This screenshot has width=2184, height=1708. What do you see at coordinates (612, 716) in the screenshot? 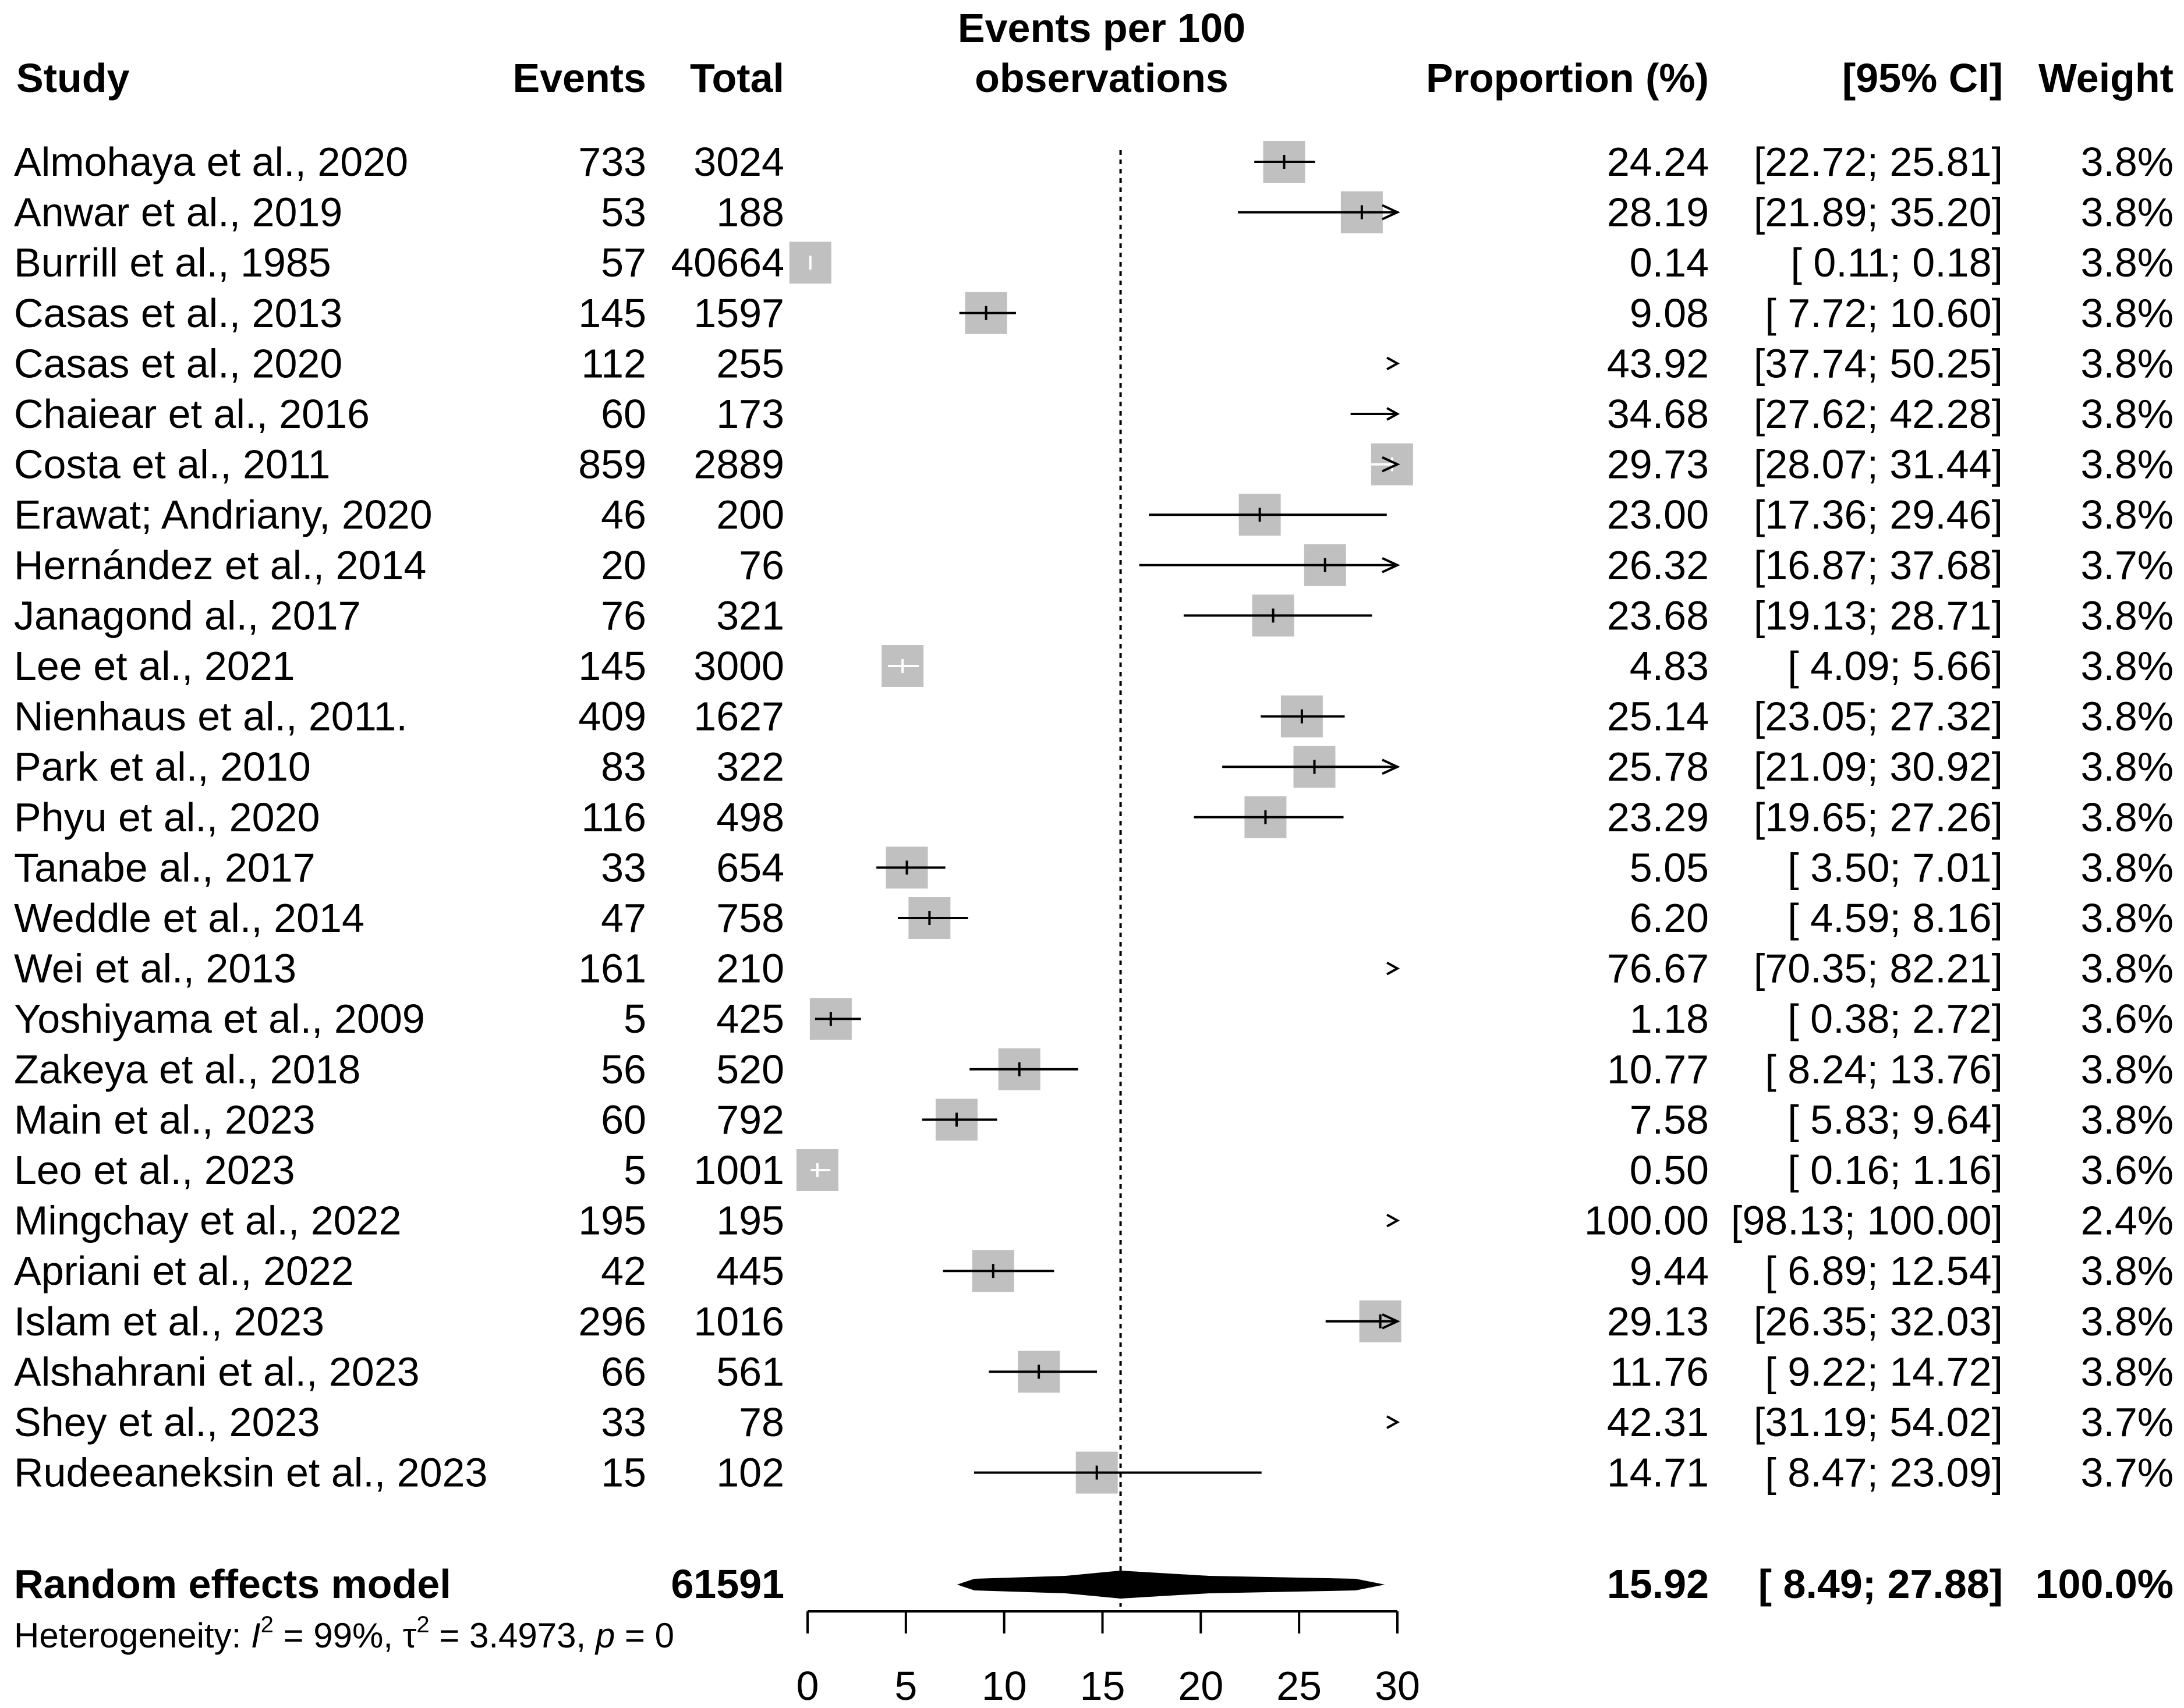
I see `study-events: 409` at bounding box center [612, 716].